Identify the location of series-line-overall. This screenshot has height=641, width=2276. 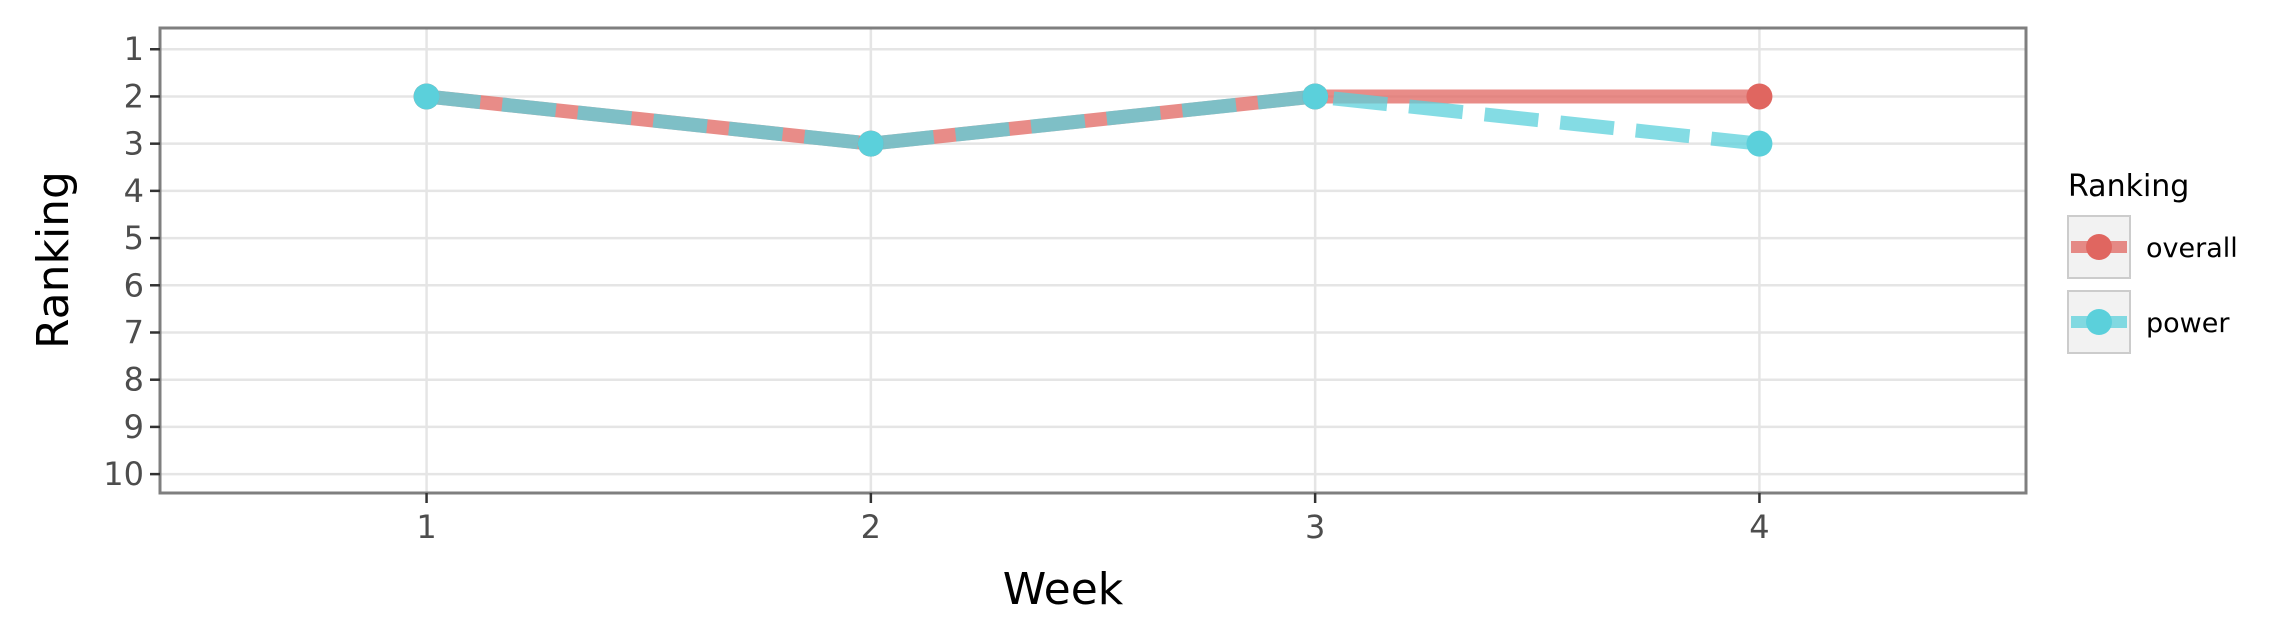
(1092, 120).